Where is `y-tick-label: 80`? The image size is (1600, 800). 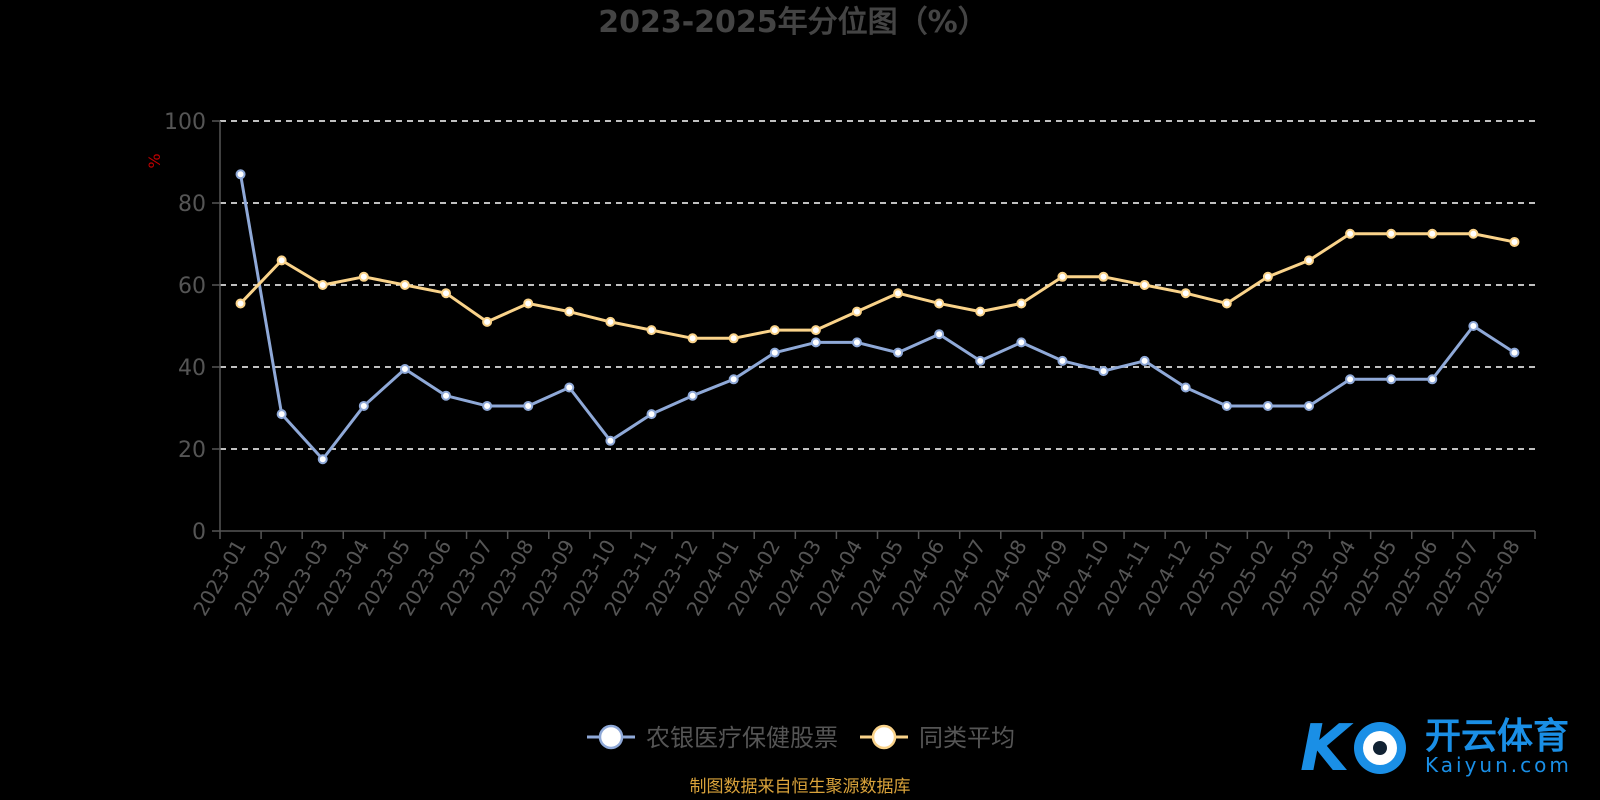 y-tick-label: 80 is located at coordinates (192, 204).